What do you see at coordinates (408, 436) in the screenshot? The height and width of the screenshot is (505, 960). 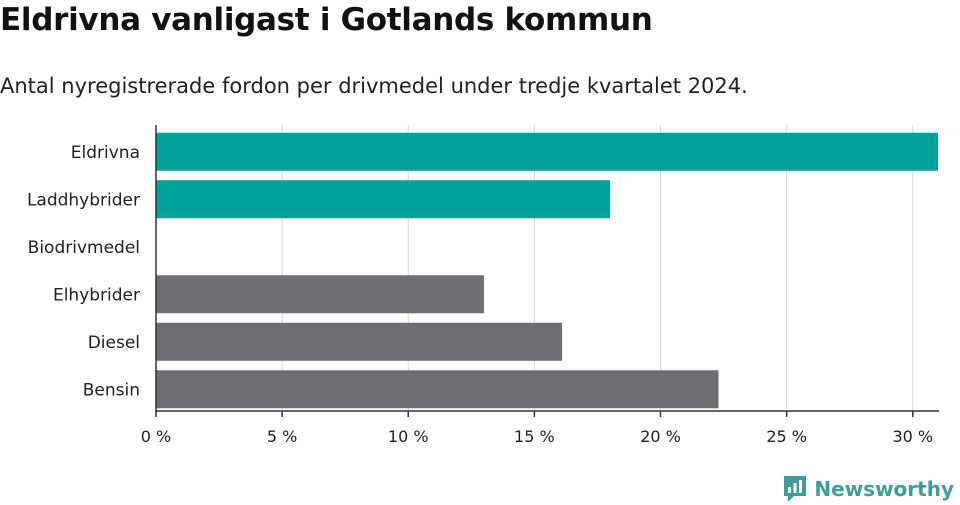 I see `x-tick-label: 10 %` at bounding box center [408, 436].